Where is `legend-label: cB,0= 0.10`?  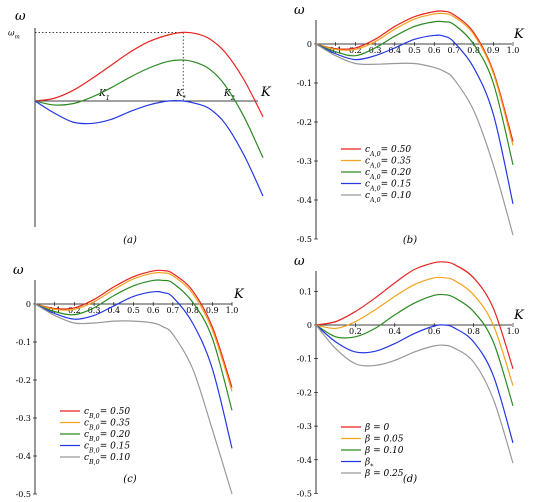 legend-label: cB,0= 0.10 is located at coordinates (107, 459).